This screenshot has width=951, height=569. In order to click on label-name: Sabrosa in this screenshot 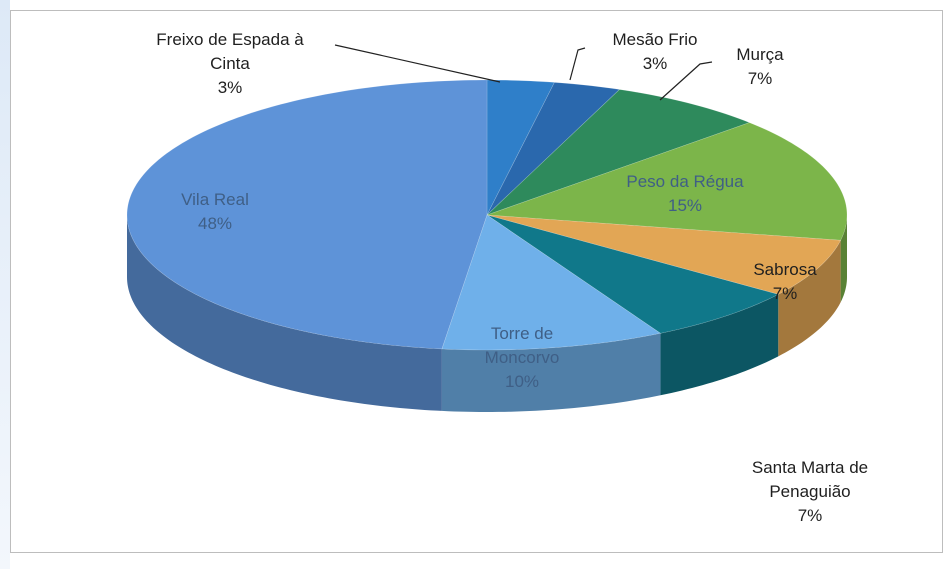, I will do `click(785, 269)`.